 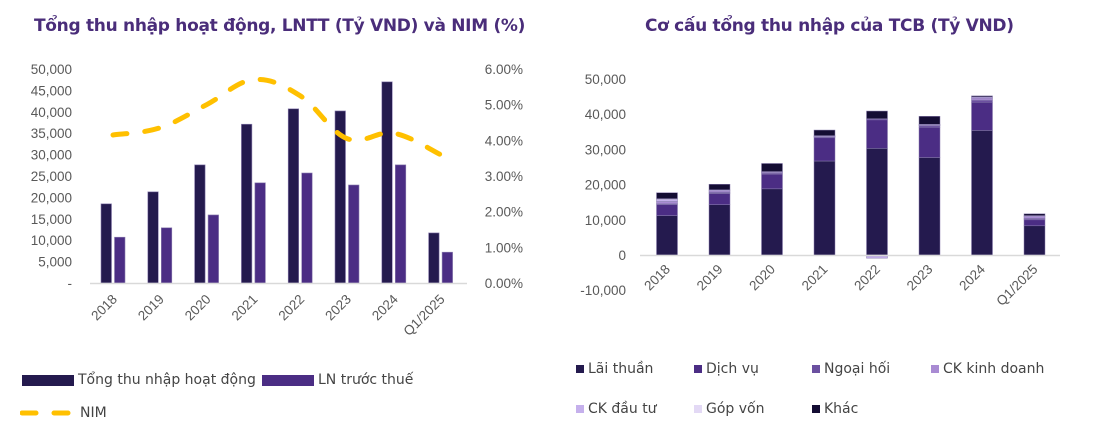 I want to click on y2-tick-label: 0.00%, so click(x=504, y=283).